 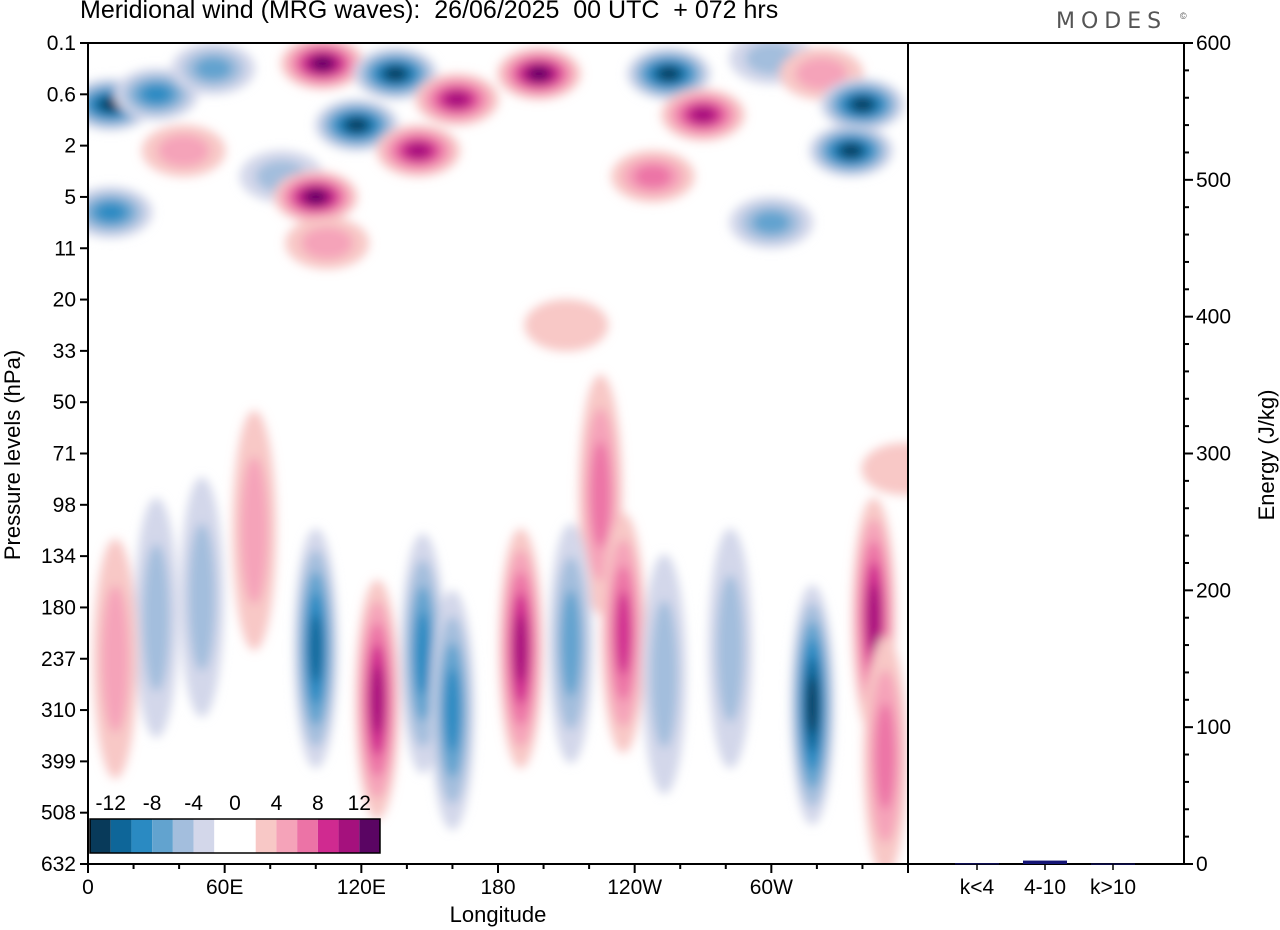 What do you see at coordinates (1213, 43) in the screenshot?
I see `energy-tick-label: 600` at bounding box center [1213, 43].